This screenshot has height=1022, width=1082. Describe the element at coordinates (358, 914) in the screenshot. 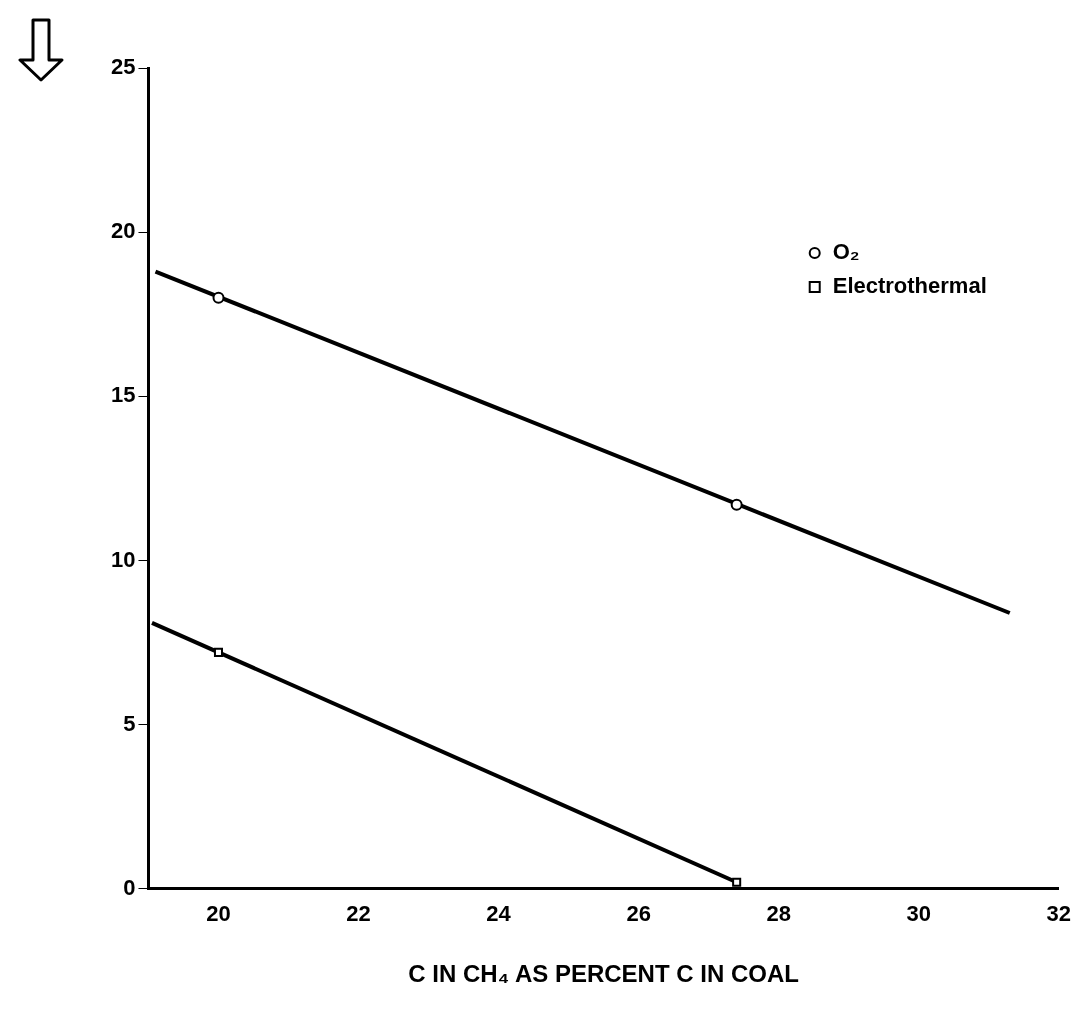

I see `x-tick-label: 22` at that location.